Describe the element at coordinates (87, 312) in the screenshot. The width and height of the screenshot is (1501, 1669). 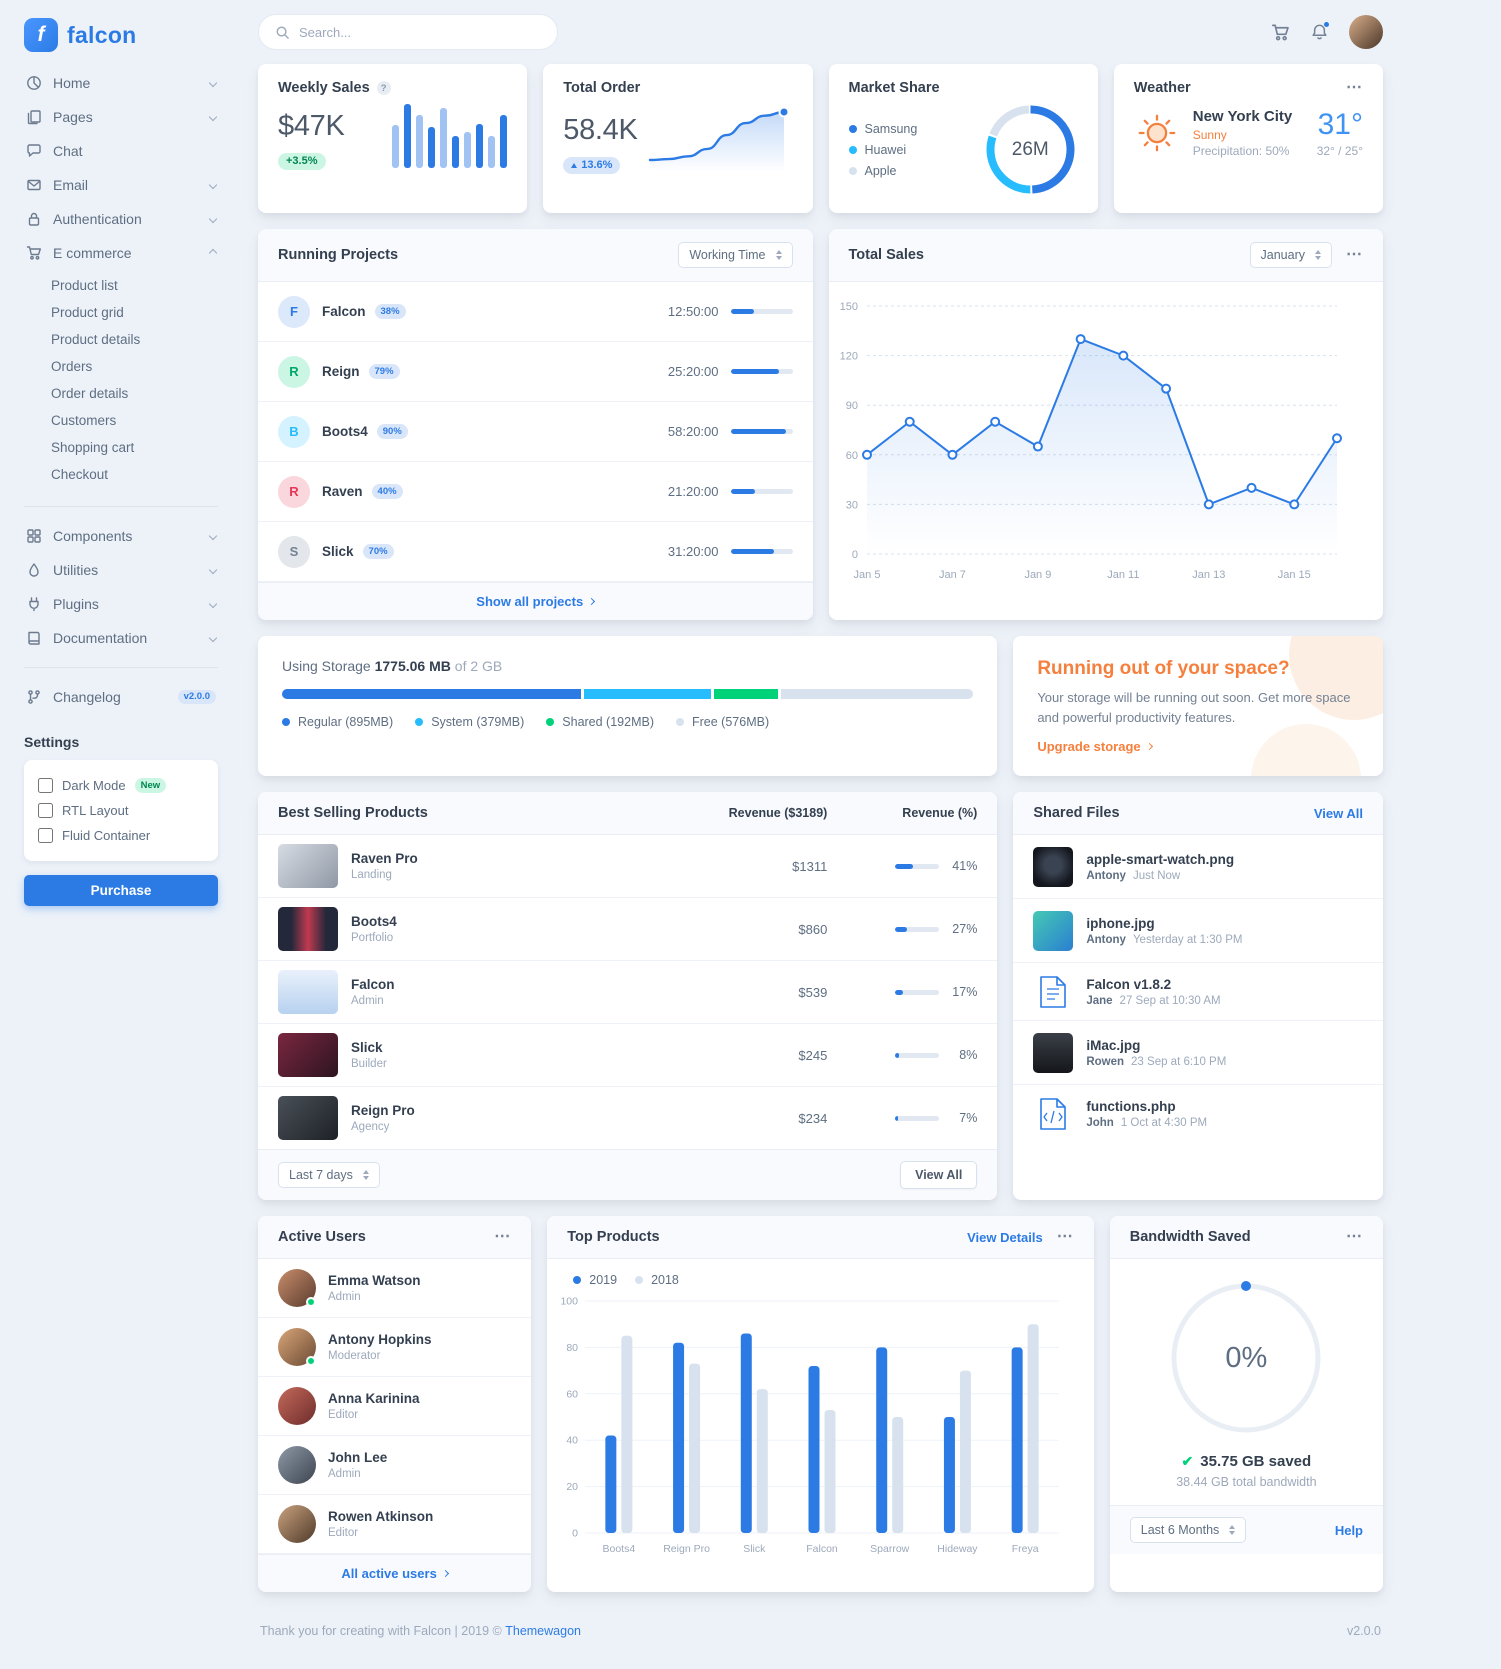
I see `sidebar-subitem-product-grid: Product grid` at that location.